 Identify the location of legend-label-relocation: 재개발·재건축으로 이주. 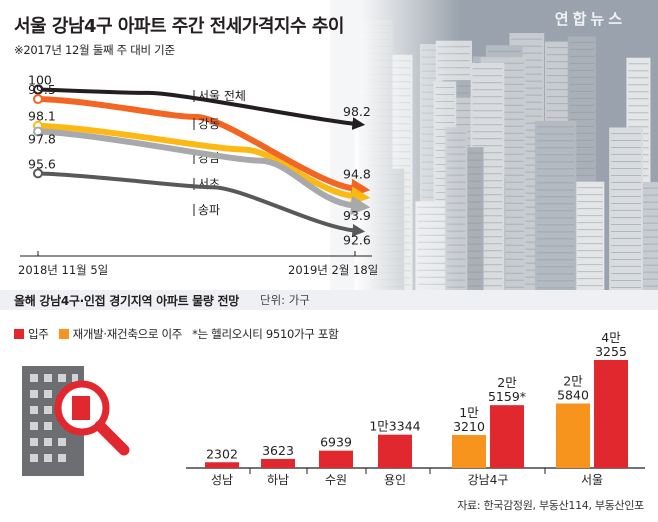
(127, 334).